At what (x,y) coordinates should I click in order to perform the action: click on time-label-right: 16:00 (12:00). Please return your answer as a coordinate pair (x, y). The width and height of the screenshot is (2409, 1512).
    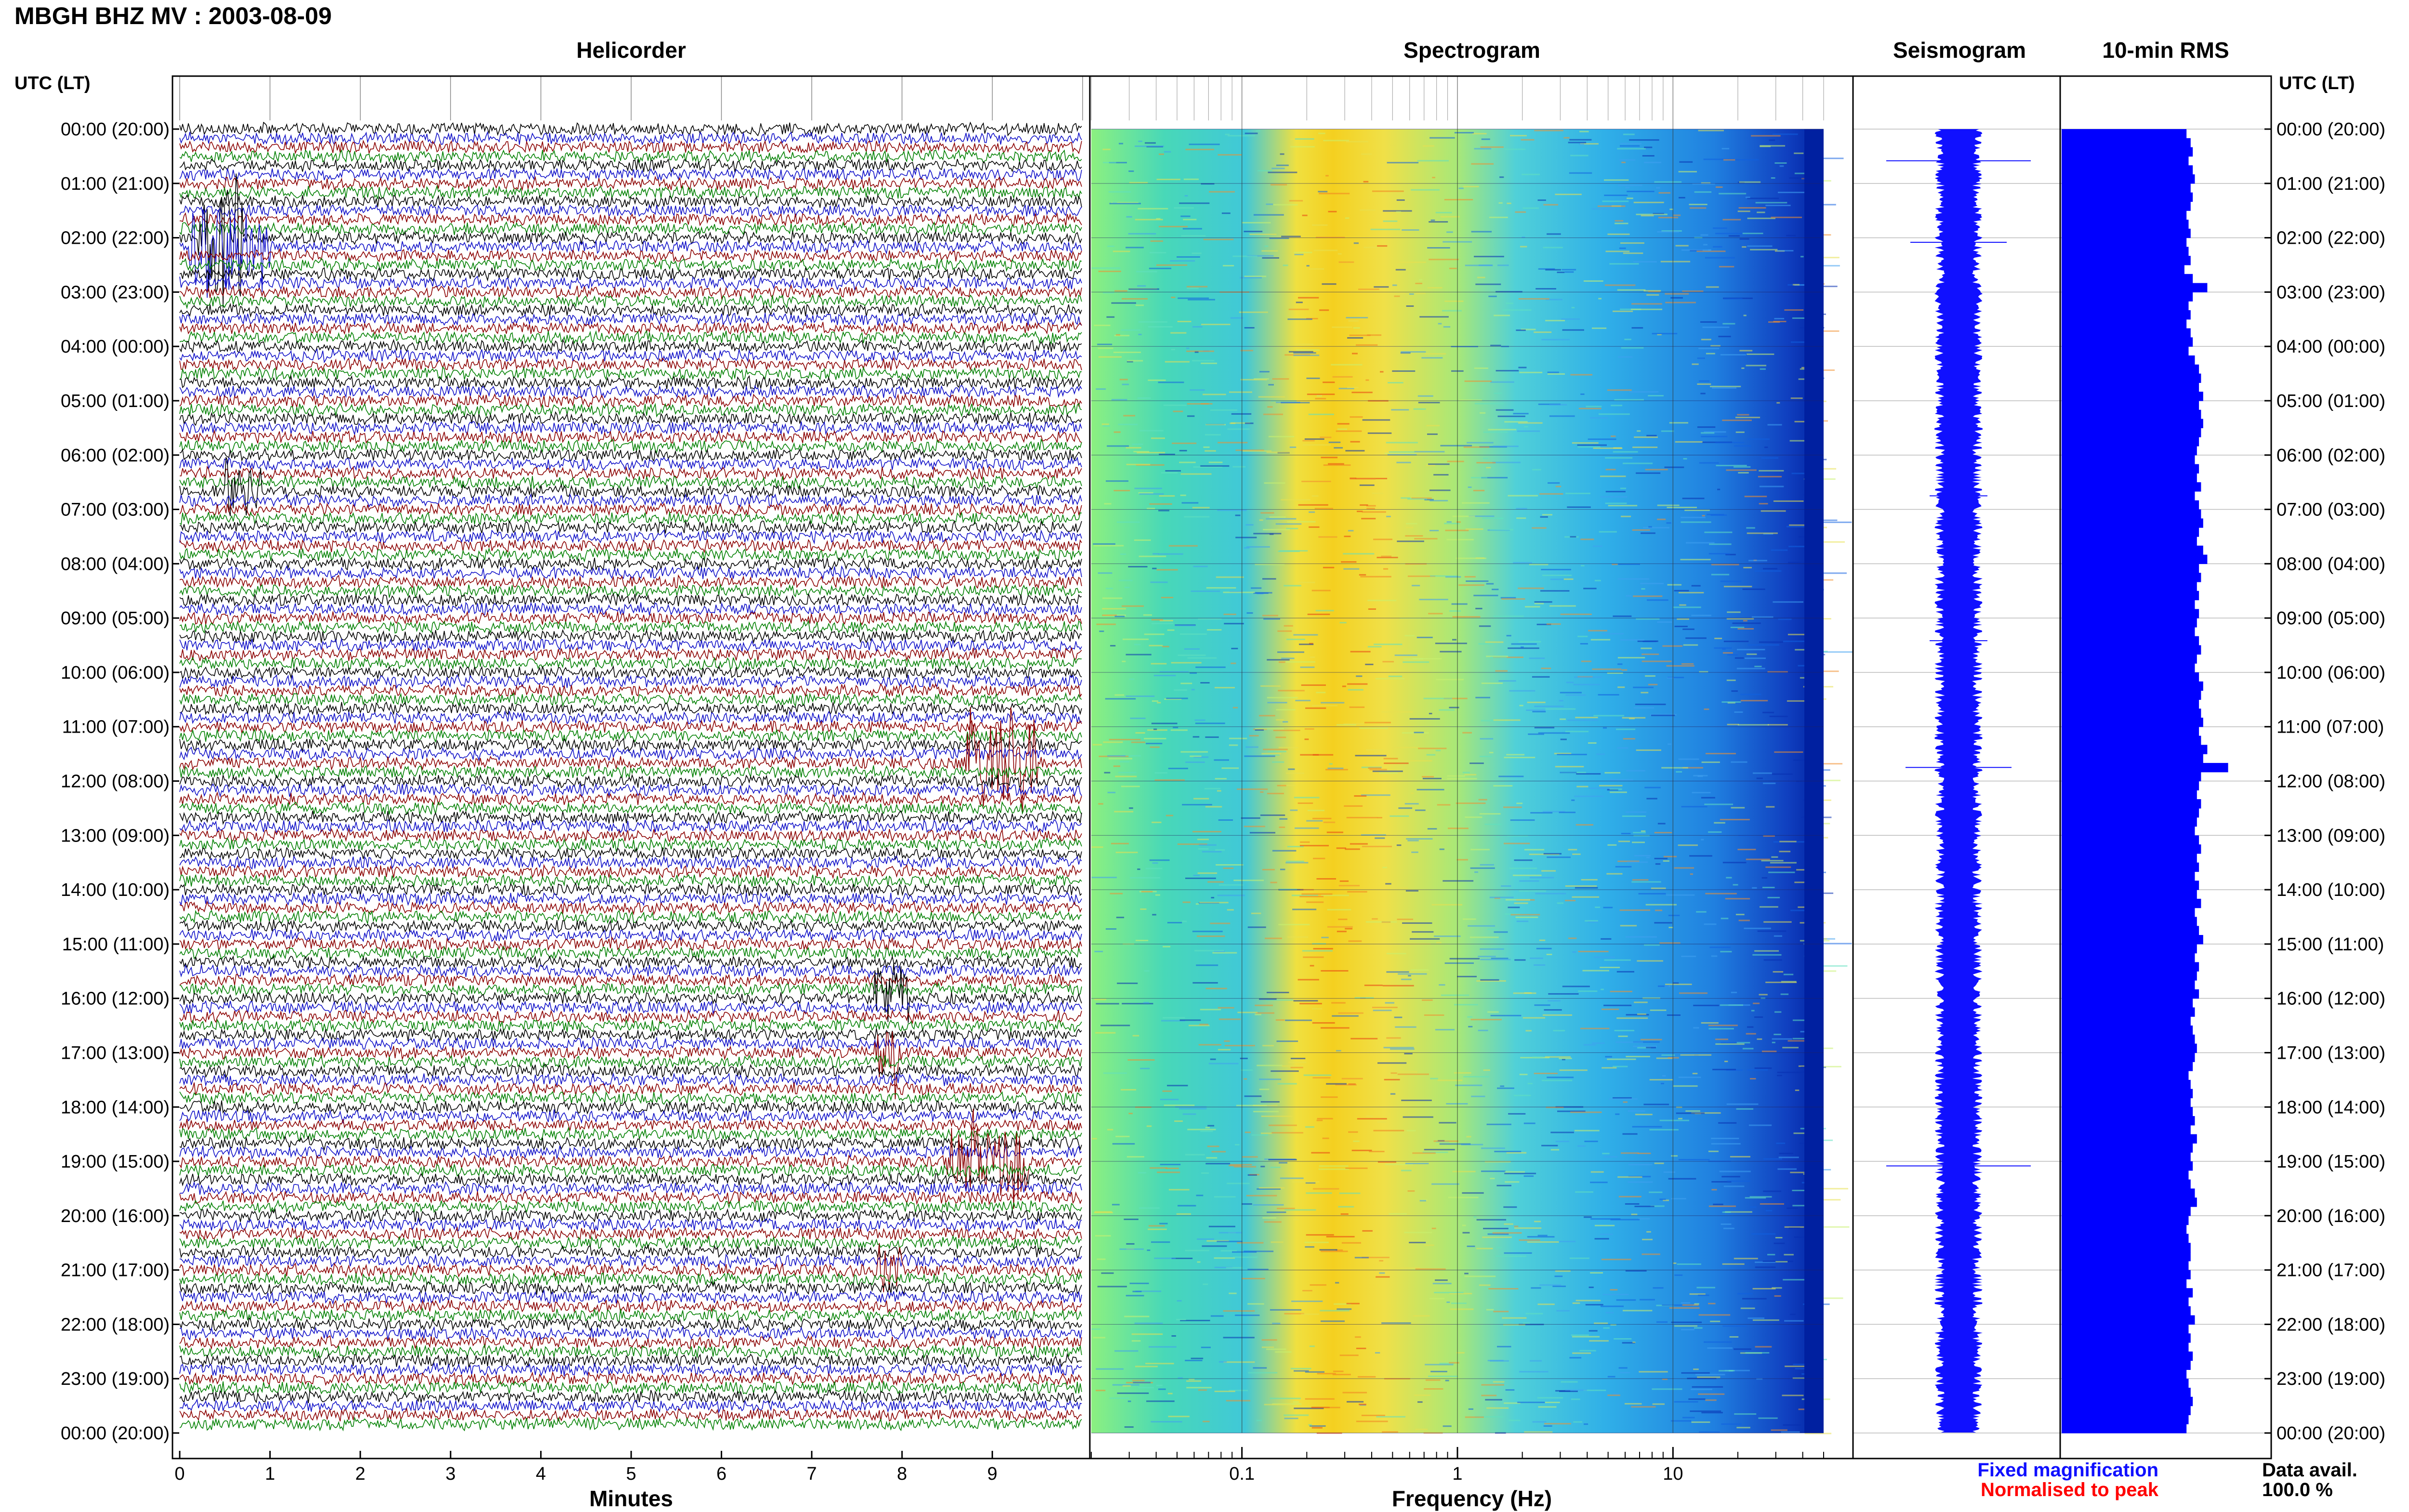
    Looking at the image, I should click on (2331, 999).